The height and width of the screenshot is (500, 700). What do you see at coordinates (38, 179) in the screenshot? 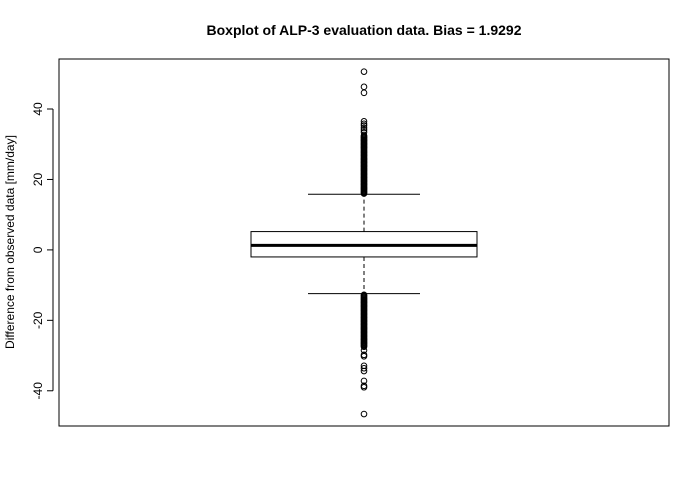
I see `y-tick-label: 20` at bounding box center [38, 179].